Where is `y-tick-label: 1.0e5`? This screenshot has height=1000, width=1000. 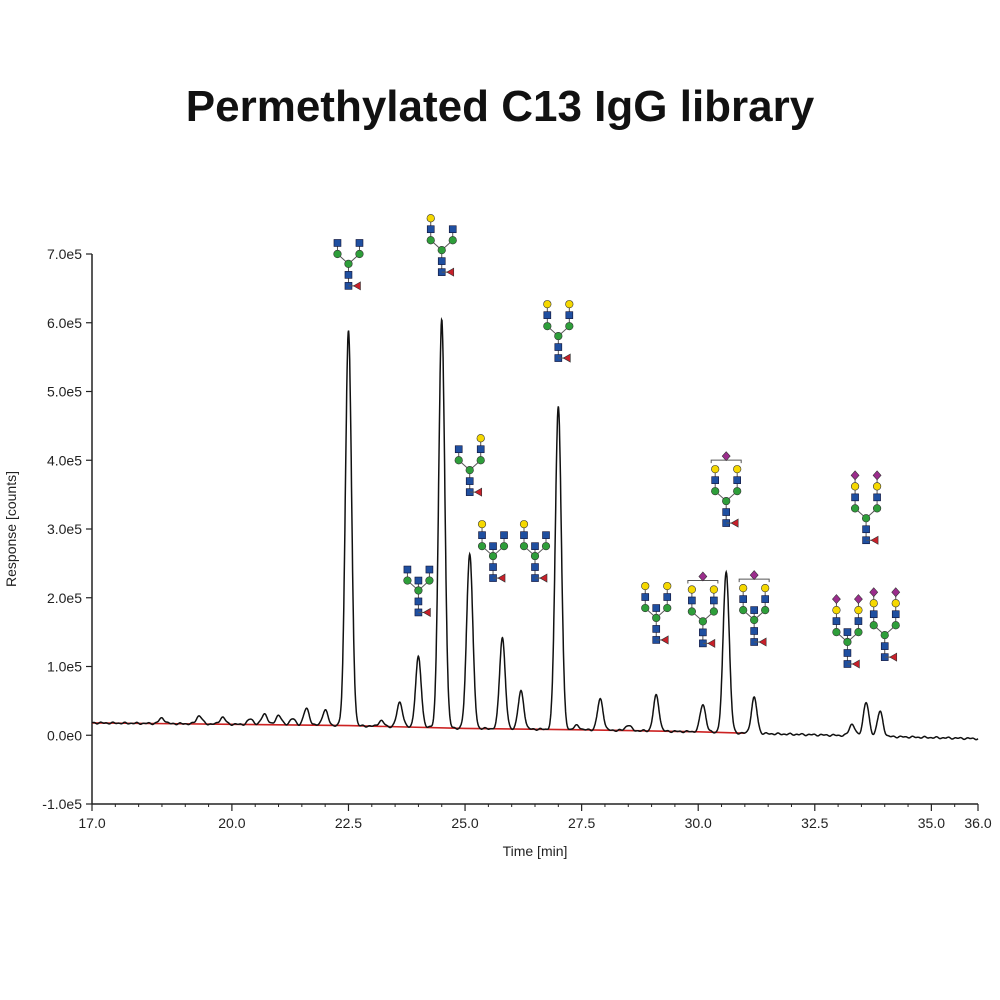
y-tick-label: 1.0e5 is located at coordinates (64, 667).